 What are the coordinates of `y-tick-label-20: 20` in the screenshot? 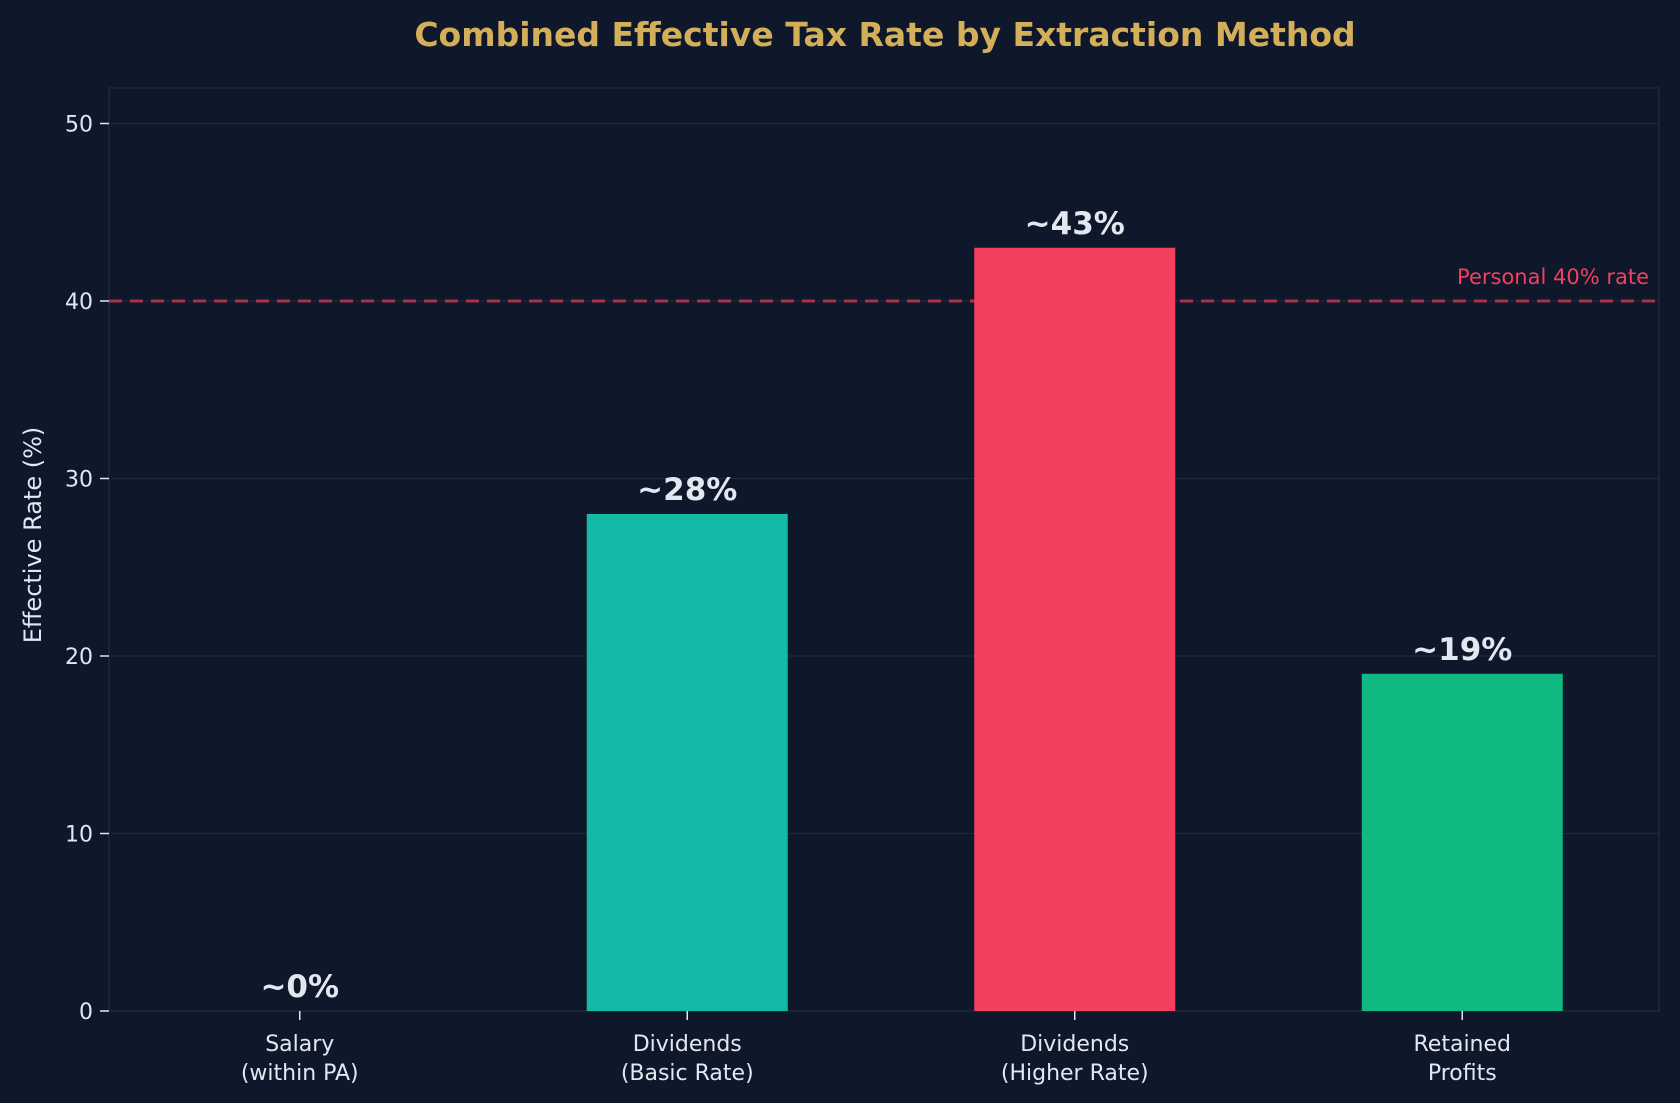 It's located at (79, 657).